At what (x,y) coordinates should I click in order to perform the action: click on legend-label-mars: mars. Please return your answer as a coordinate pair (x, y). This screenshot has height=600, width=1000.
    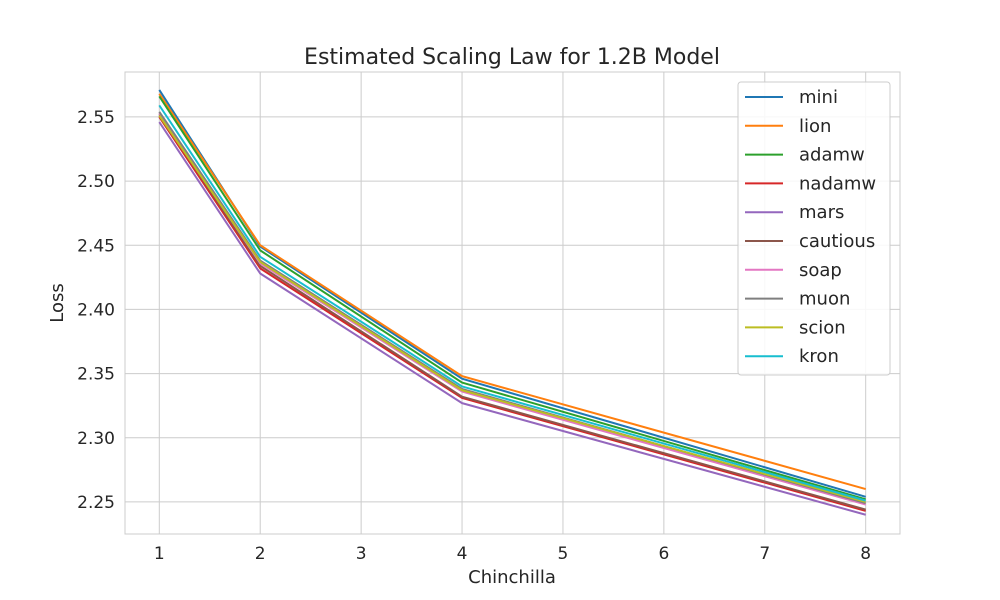
    Looking at the image, I should click on (821, 212).